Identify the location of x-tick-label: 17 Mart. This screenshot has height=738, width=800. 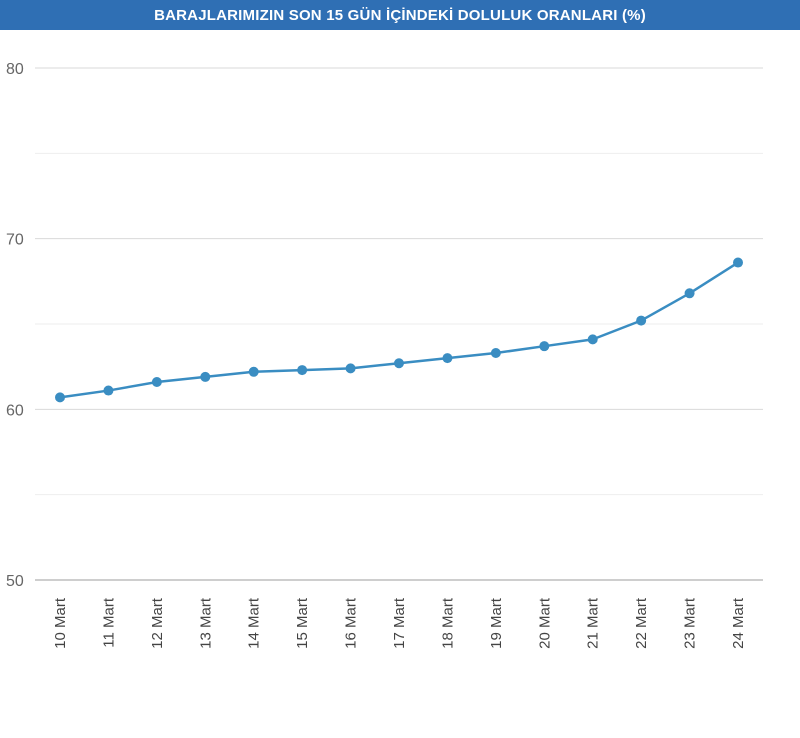
(399, 623).